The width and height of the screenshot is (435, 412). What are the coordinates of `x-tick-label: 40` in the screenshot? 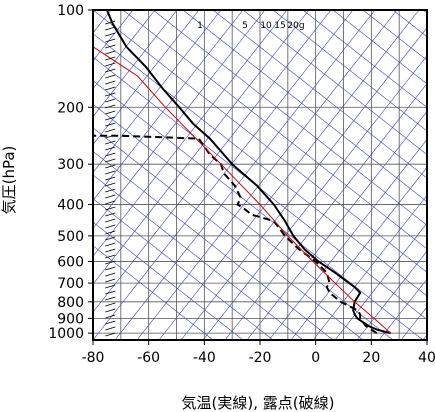 It's located at (426, 358).